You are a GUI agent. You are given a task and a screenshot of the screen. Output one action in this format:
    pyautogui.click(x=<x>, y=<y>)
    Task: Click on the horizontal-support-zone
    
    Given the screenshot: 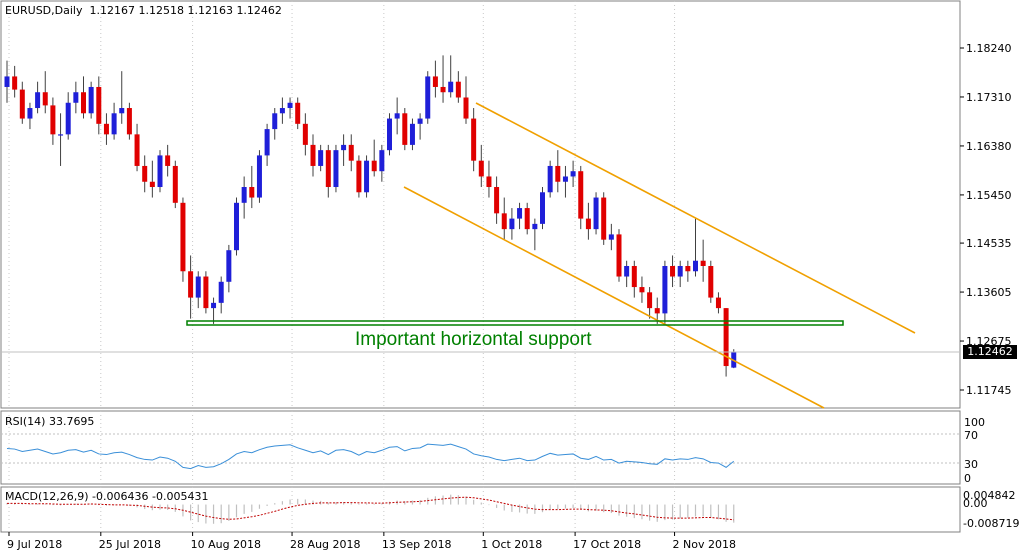 What is the action you would take?
    pyautogui.click(x=515, y=323)
    